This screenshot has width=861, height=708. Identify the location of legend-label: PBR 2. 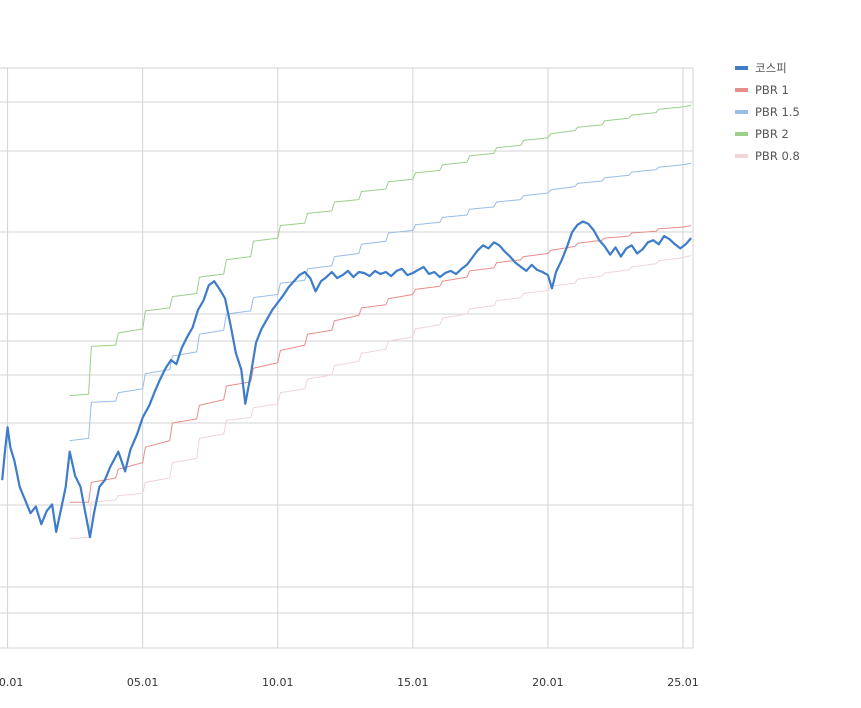
(772, 134).